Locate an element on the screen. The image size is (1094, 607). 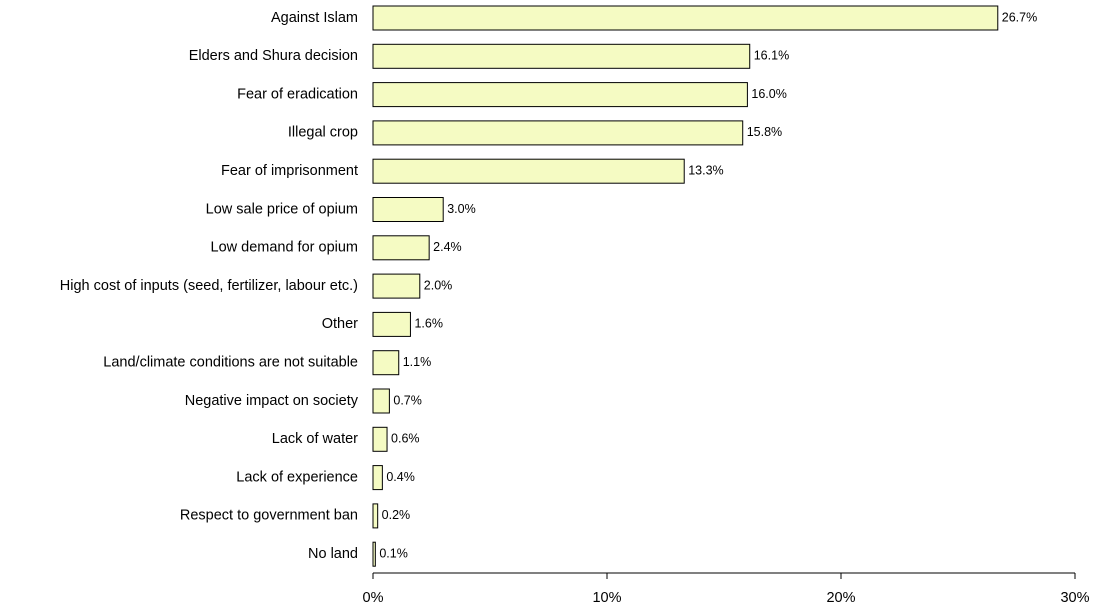
y-tick-label: Low demand for opium is located at coordinates (285, 248).